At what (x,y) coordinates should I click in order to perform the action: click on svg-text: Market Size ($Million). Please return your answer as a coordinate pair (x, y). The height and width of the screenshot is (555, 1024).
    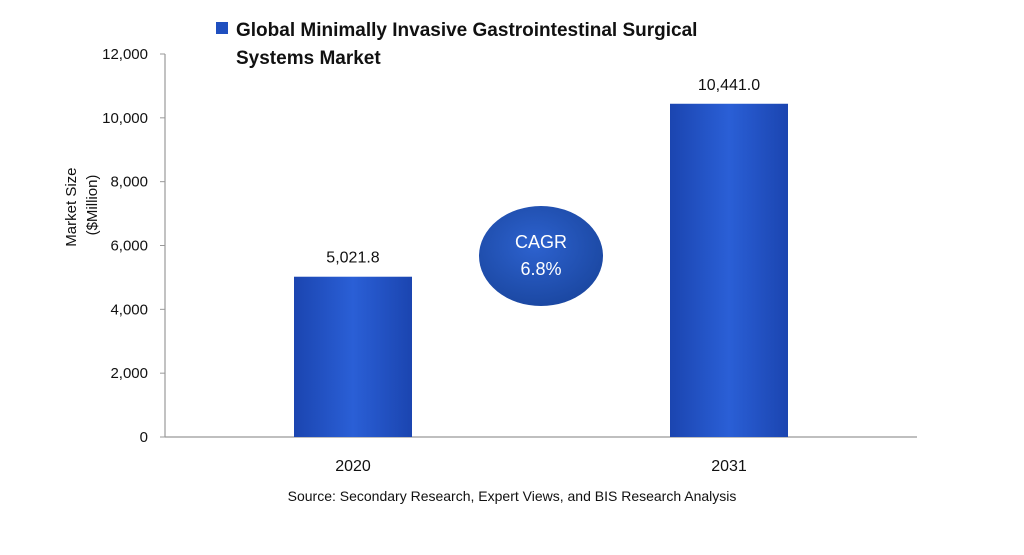
    Looking at the image, I should click on (82, 204).